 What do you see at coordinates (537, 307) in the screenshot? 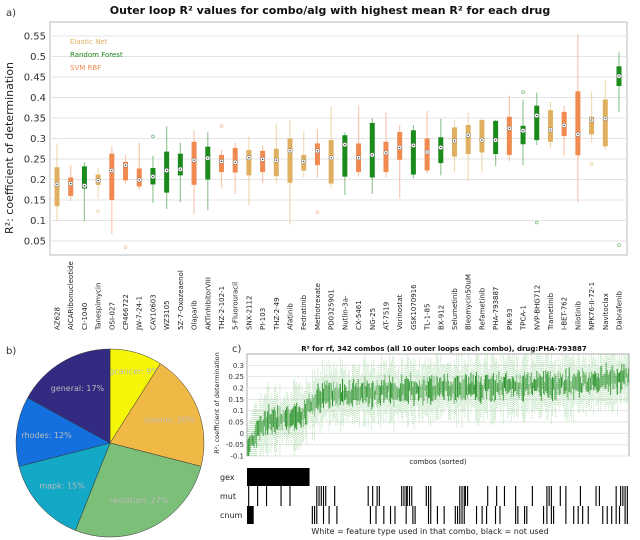
I see `x-tick-label: NVP-BHG712` at bounding box center [537, 307].